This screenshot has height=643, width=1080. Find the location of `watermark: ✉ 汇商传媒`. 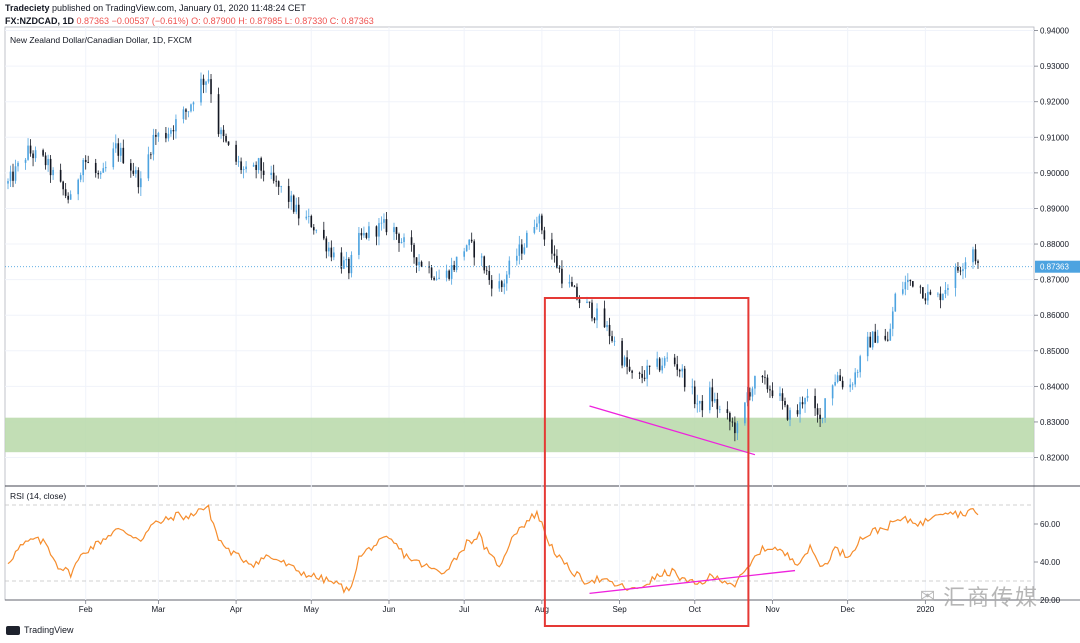

watermark: ✉ 汇商传媒 is located at coordinates (979, 596).